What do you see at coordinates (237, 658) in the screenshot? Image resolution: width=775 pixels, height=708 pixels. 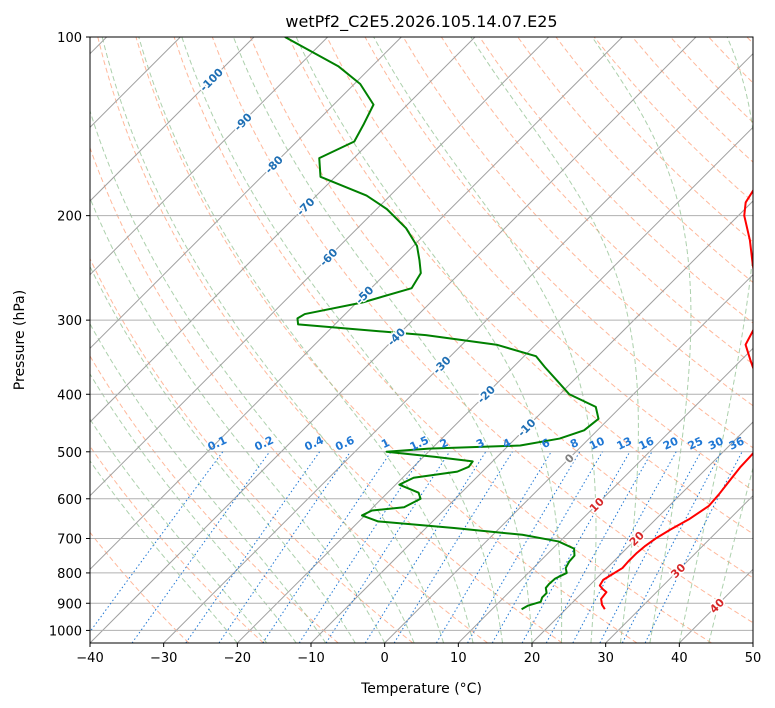 I see `x-tick-label: −20` at bounding box center [237, 658].